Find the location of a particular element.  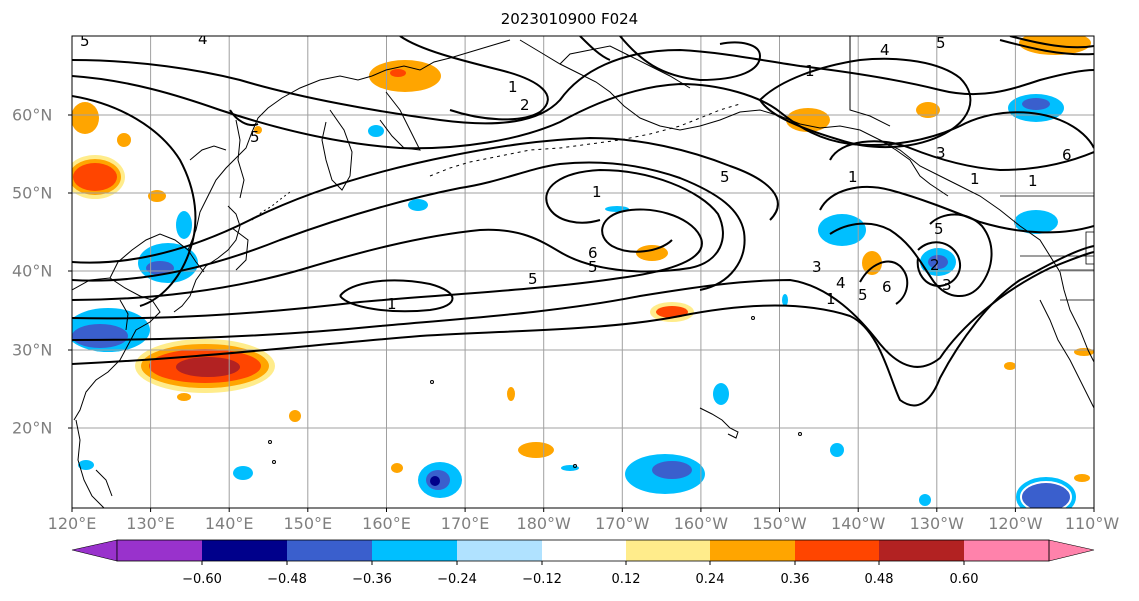

lon-label: 110°W is located at coordinates (1092, 523).